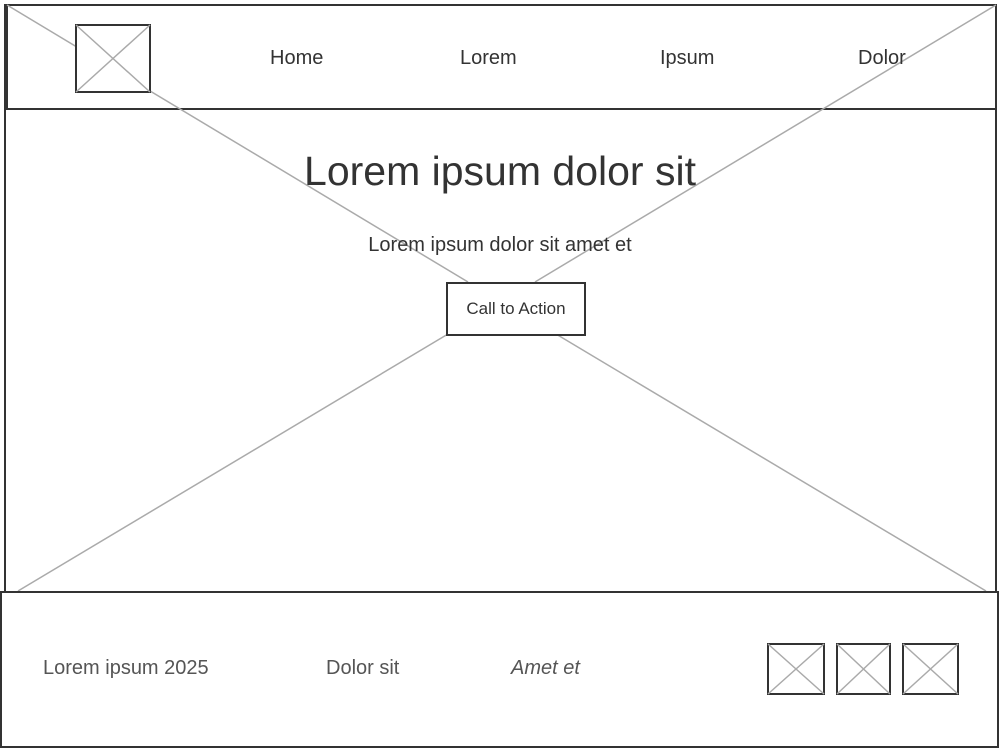 This screenshot has height=753, width=1000. Describe the element at coordinates (297, 58) in the screenshot. I see `nav-item-home: Home` at that location.